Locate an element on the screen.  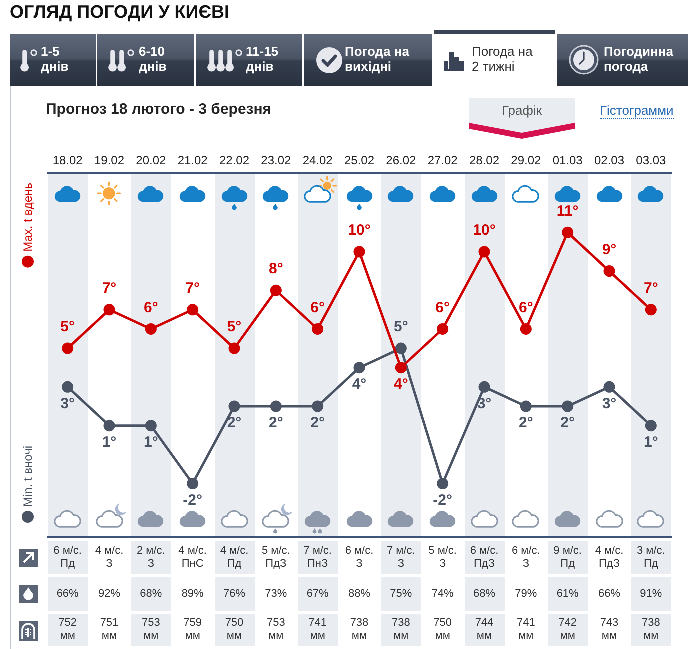
text: 9 м/с. Пд is located at coordinates (568, 557).